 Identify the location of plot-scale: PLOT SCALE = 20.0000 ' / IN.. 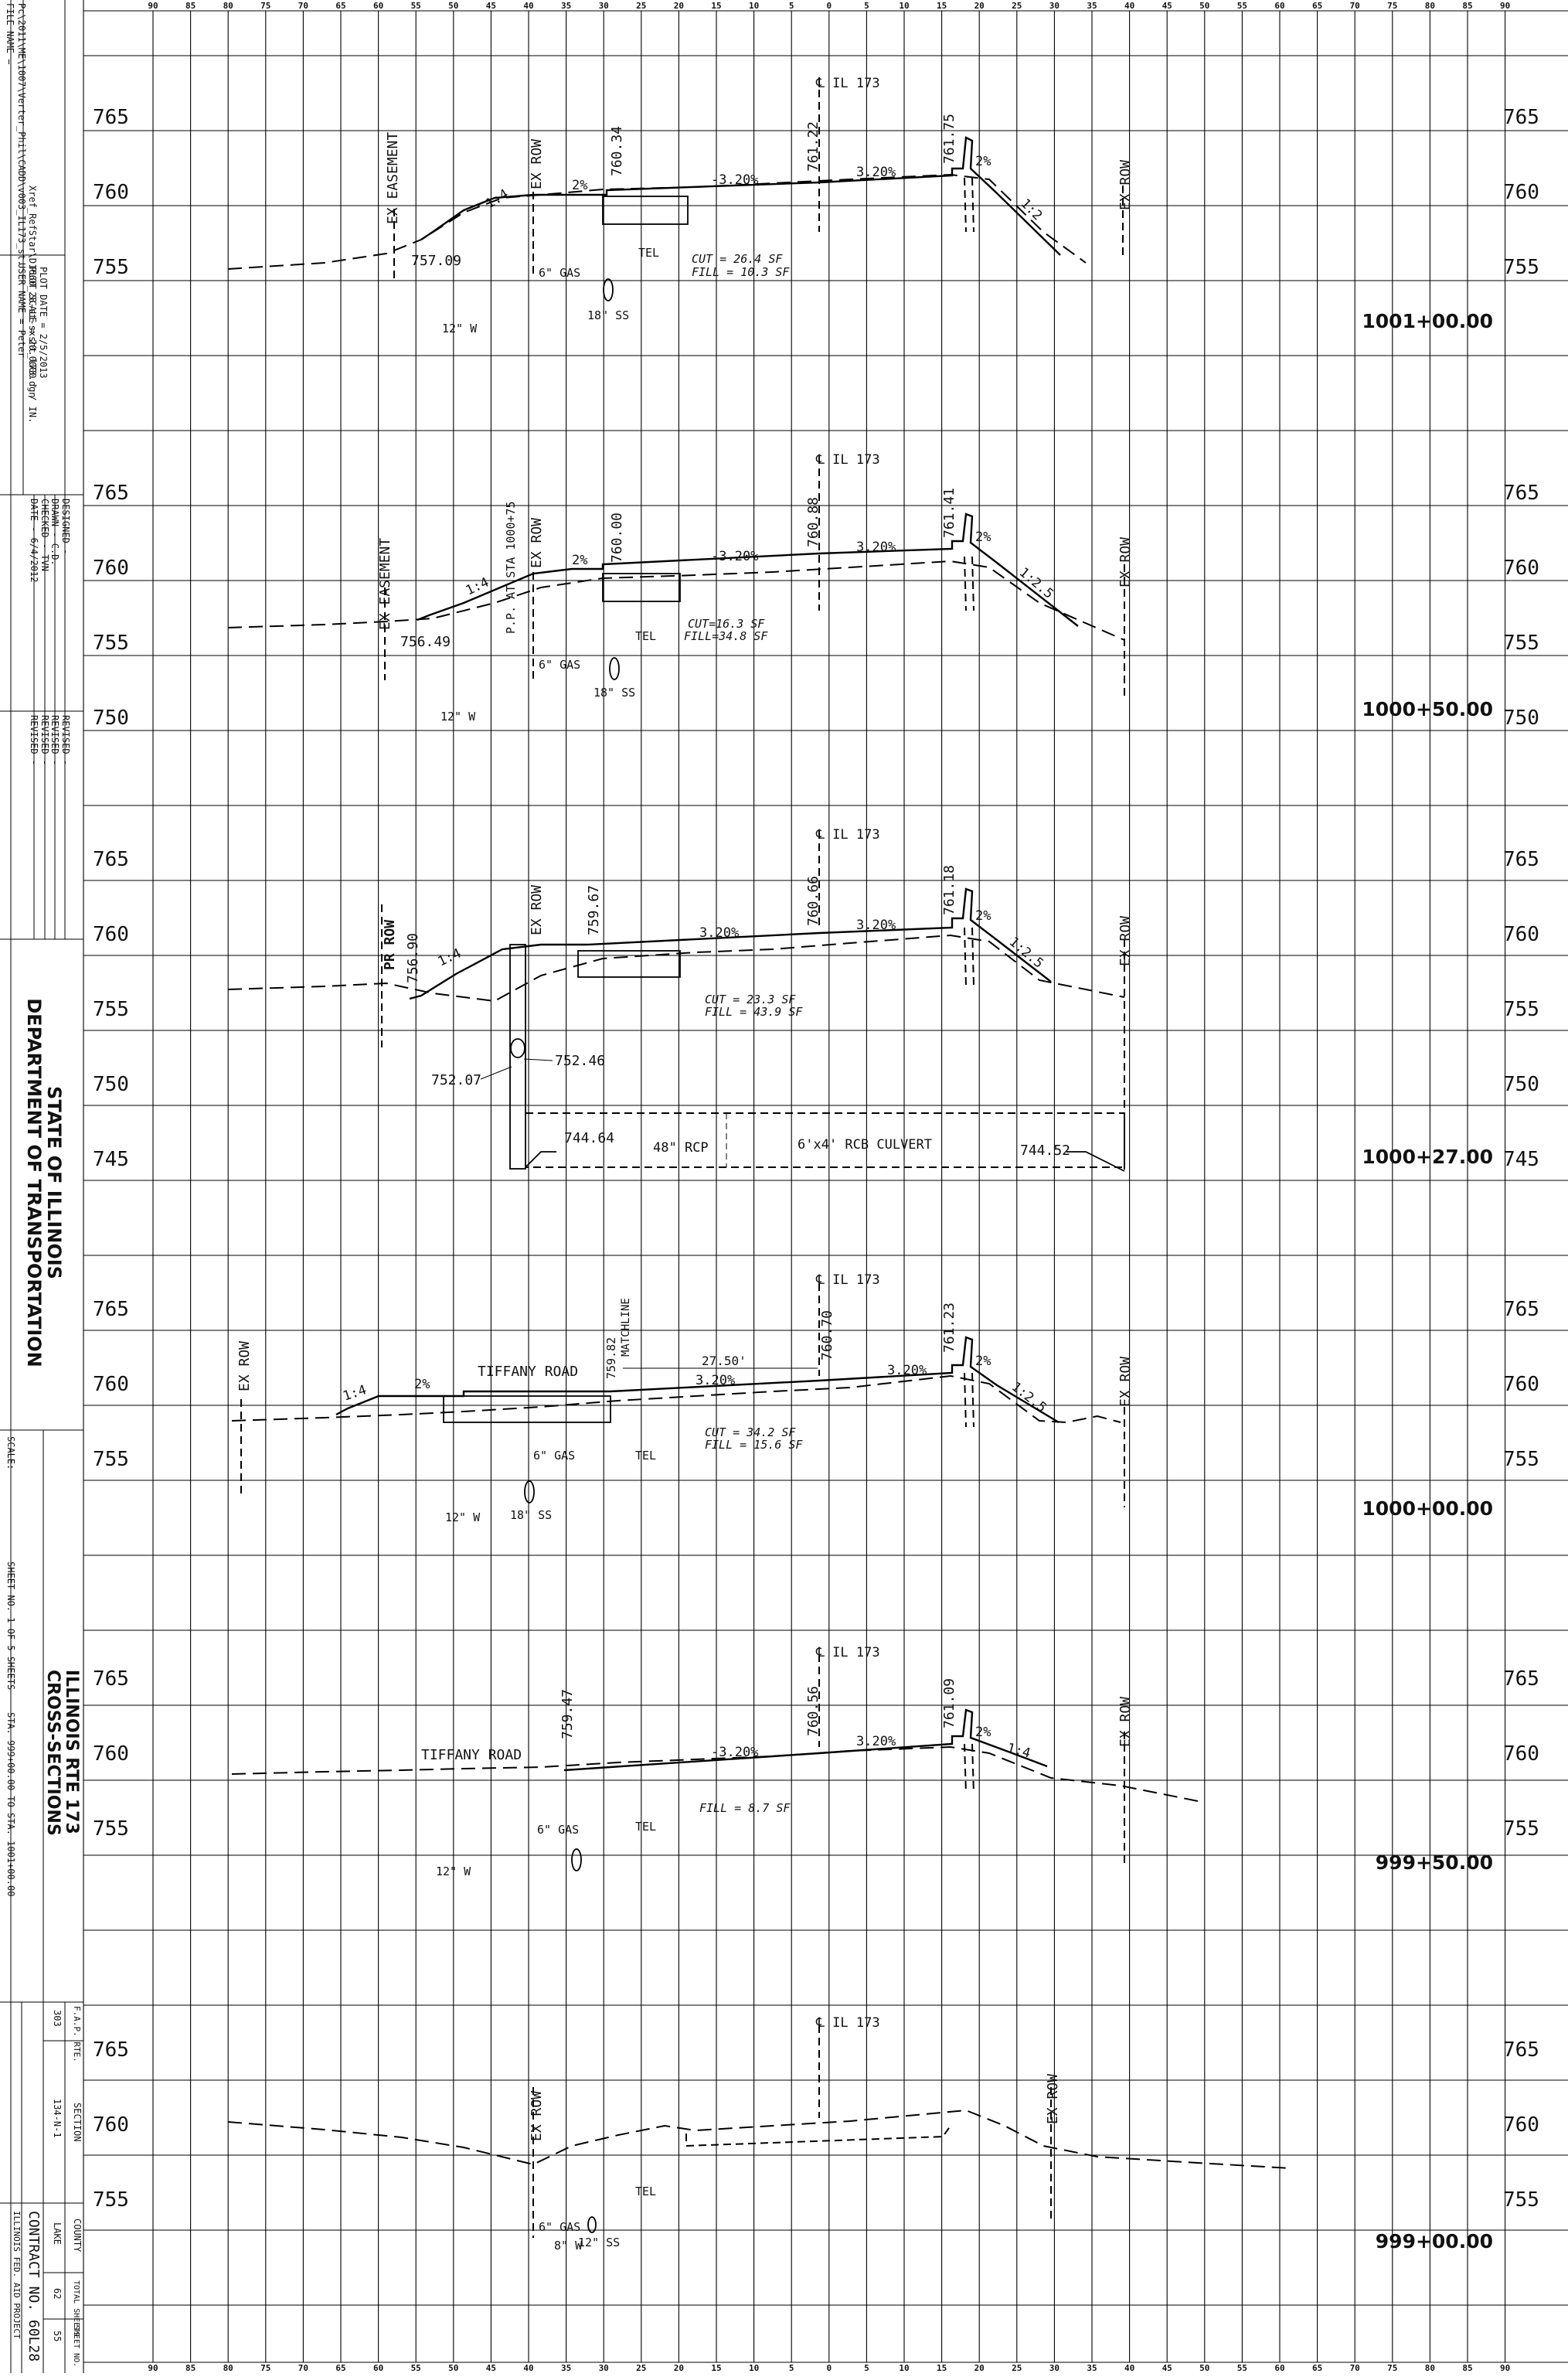
(32, 345).